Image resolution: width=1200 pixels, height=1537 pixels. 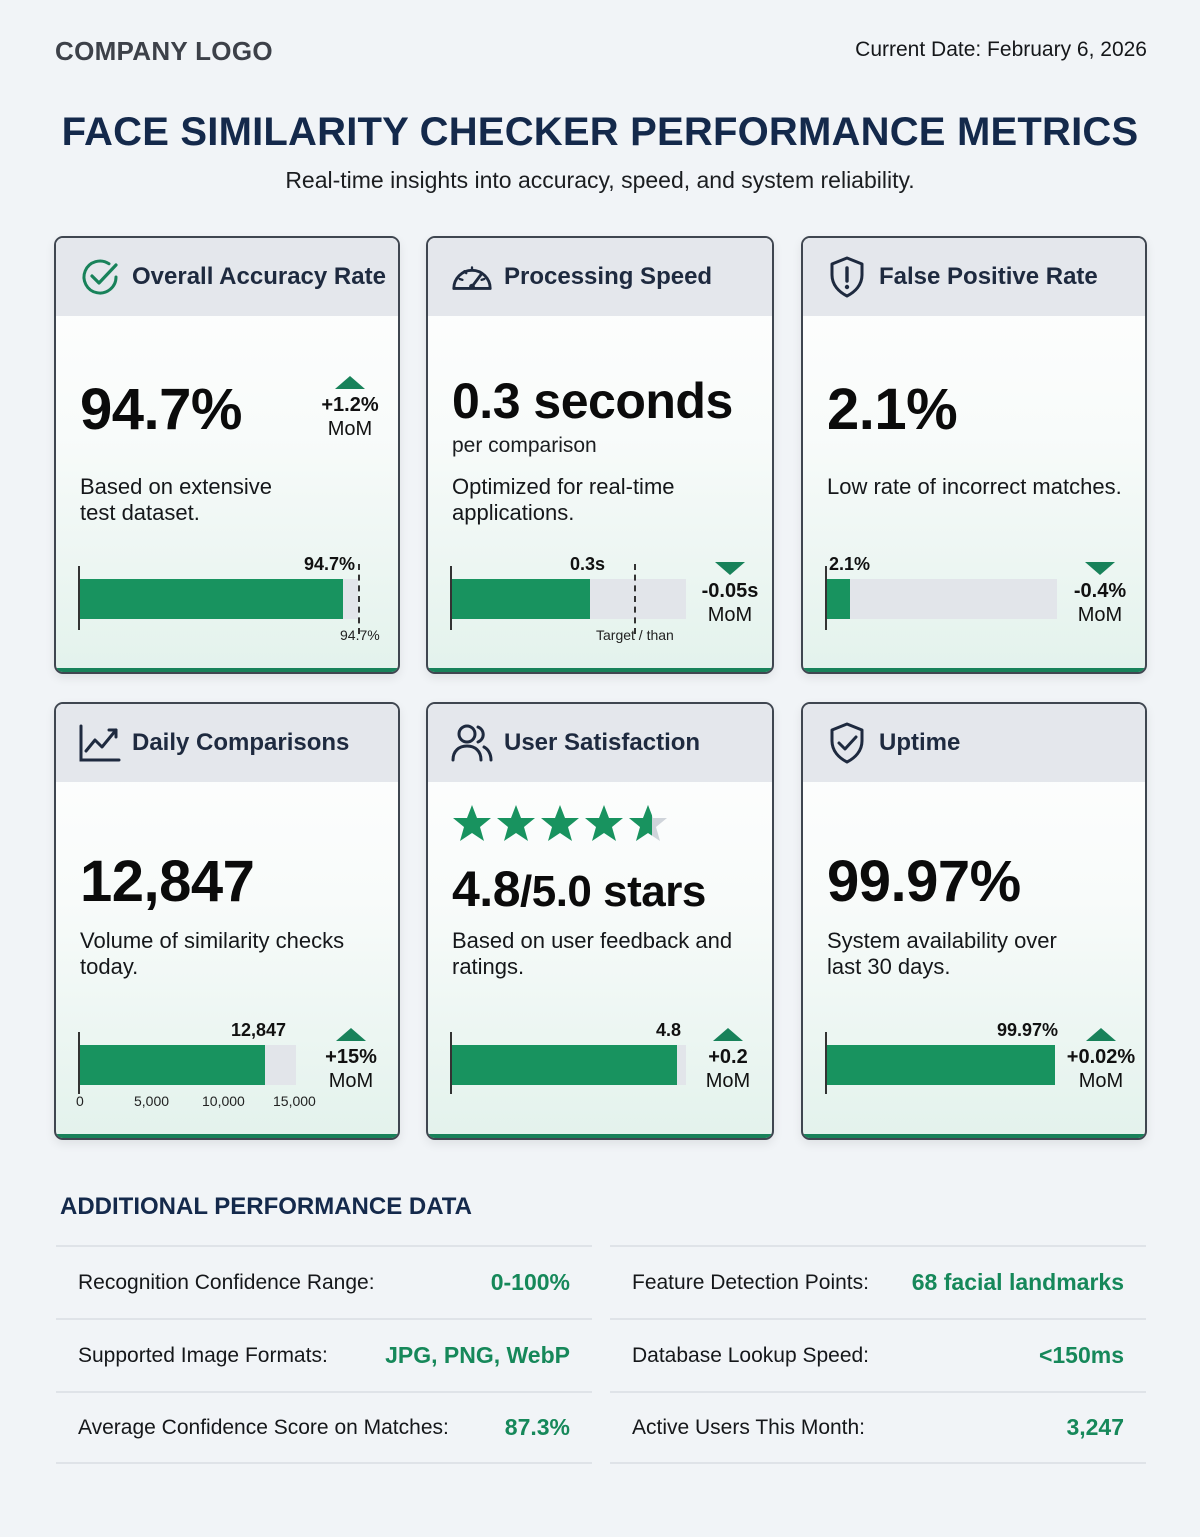 I want to click on metric-unit-note: per comparison, so click(x=524, y=445).